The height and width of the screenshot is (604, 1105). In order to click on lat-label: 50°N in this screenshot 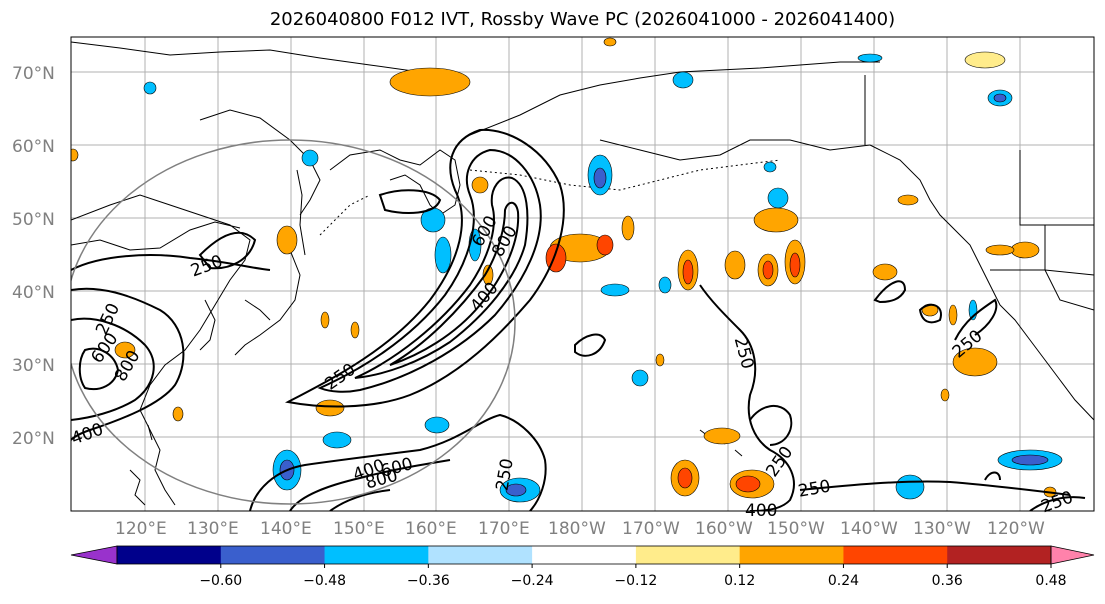, I will do `click(33, 220)`.